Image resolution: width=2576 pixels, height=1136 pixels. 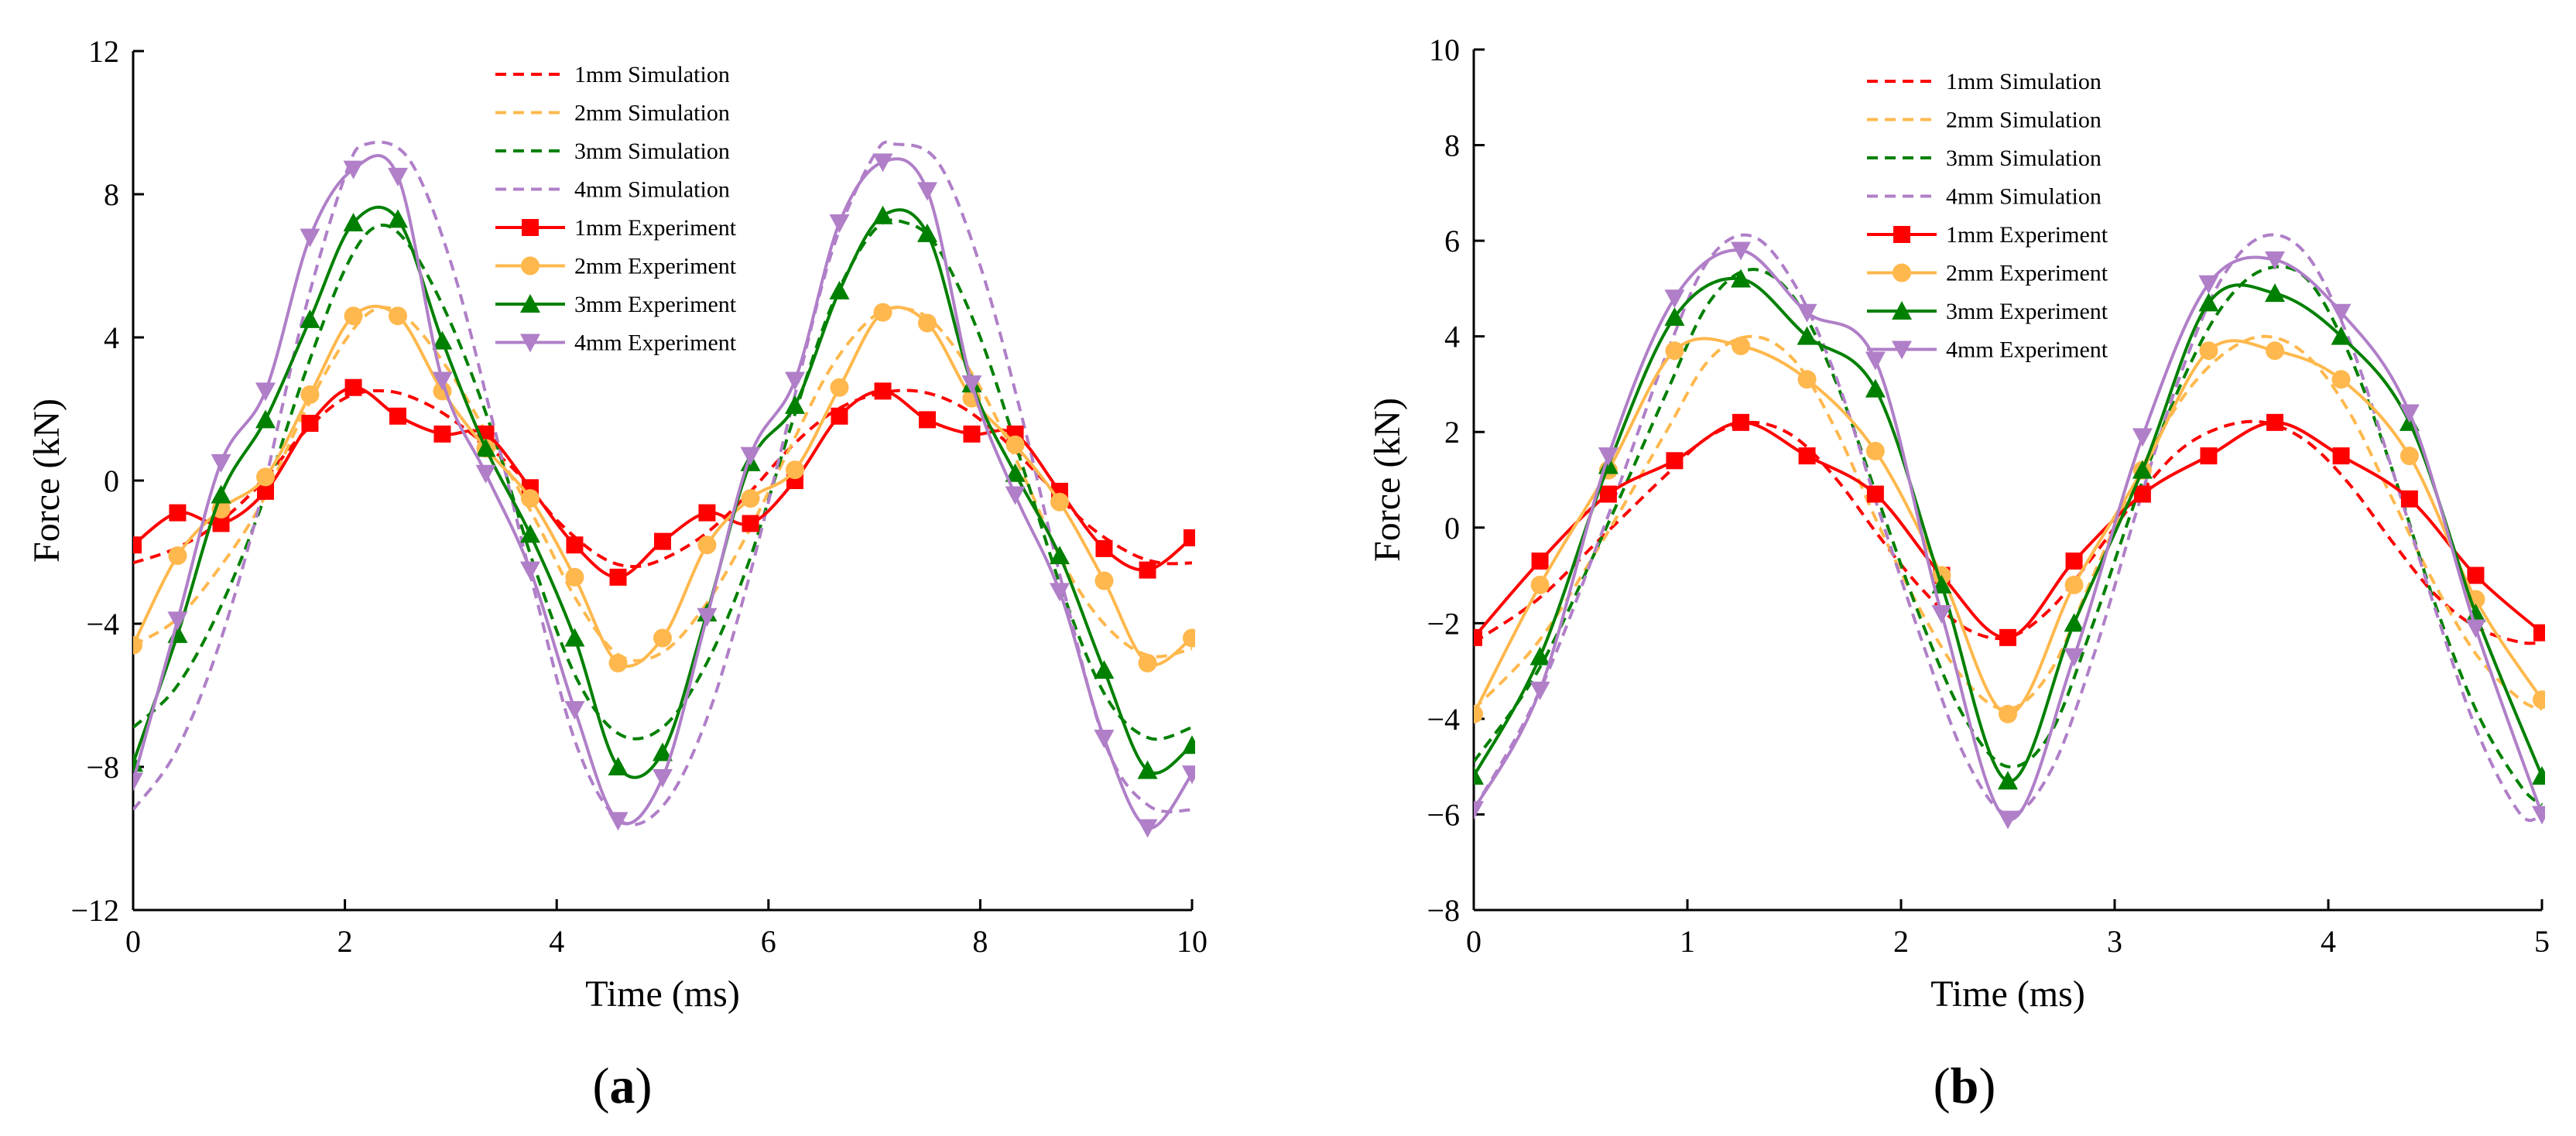 What do you see at coordinates (662, 994) in the screenshot?
I see `x-axis-label: Time (ms)` at bounding box center [662, 994].